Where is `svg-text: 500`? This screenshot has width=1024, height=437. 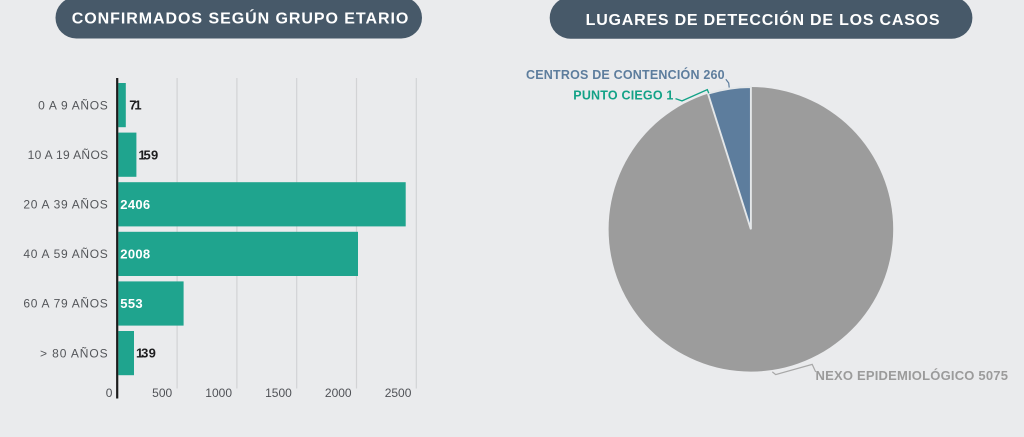 svg-text: 500 is located at coordinates (162, 393).